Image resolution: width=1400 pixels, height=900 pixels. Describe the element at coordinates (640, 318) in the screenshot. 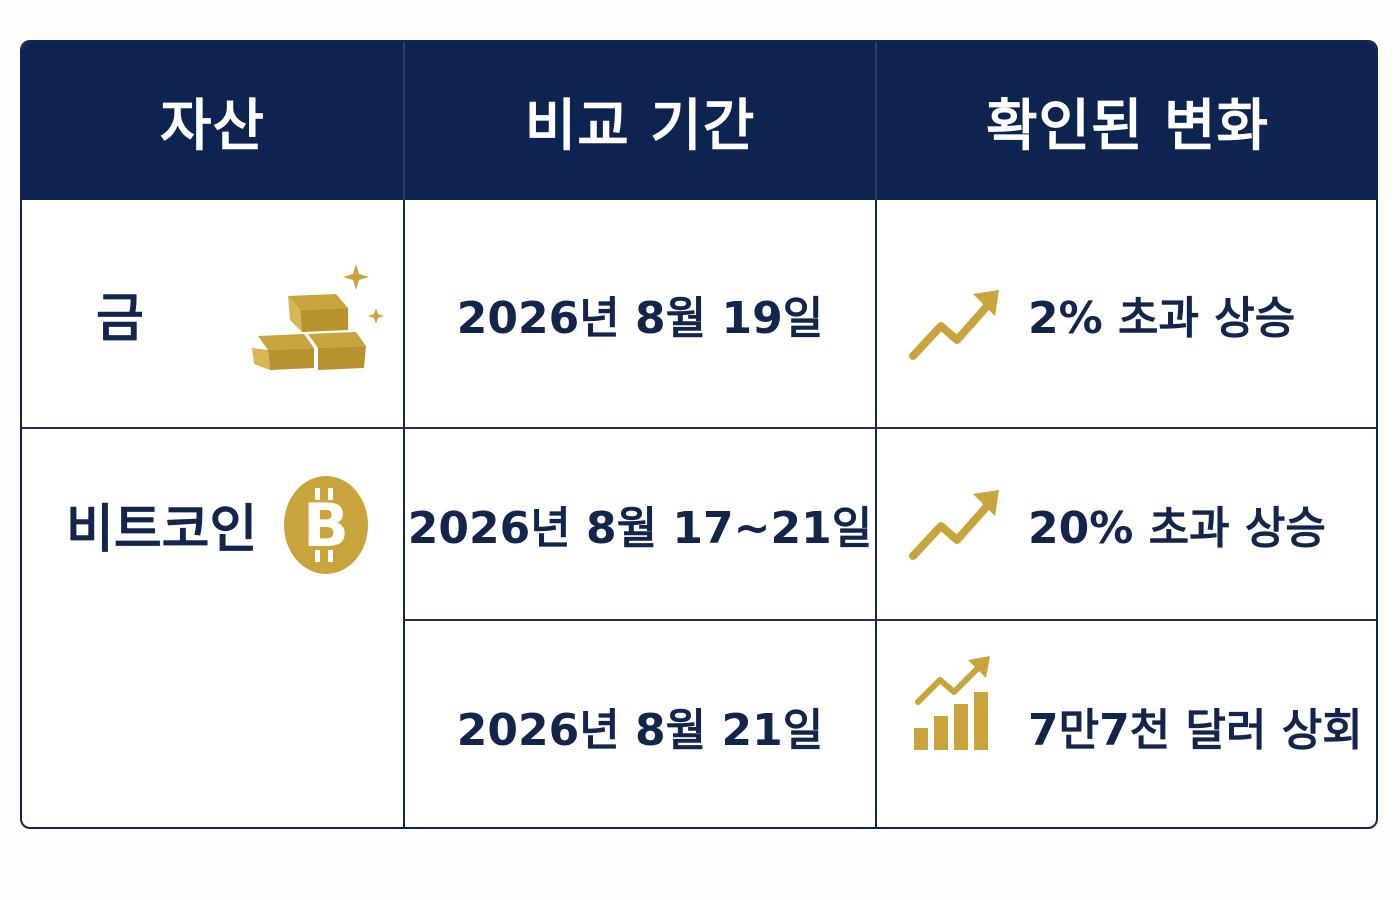

I see `period-gold: 2026년 8월 19일` at that location.